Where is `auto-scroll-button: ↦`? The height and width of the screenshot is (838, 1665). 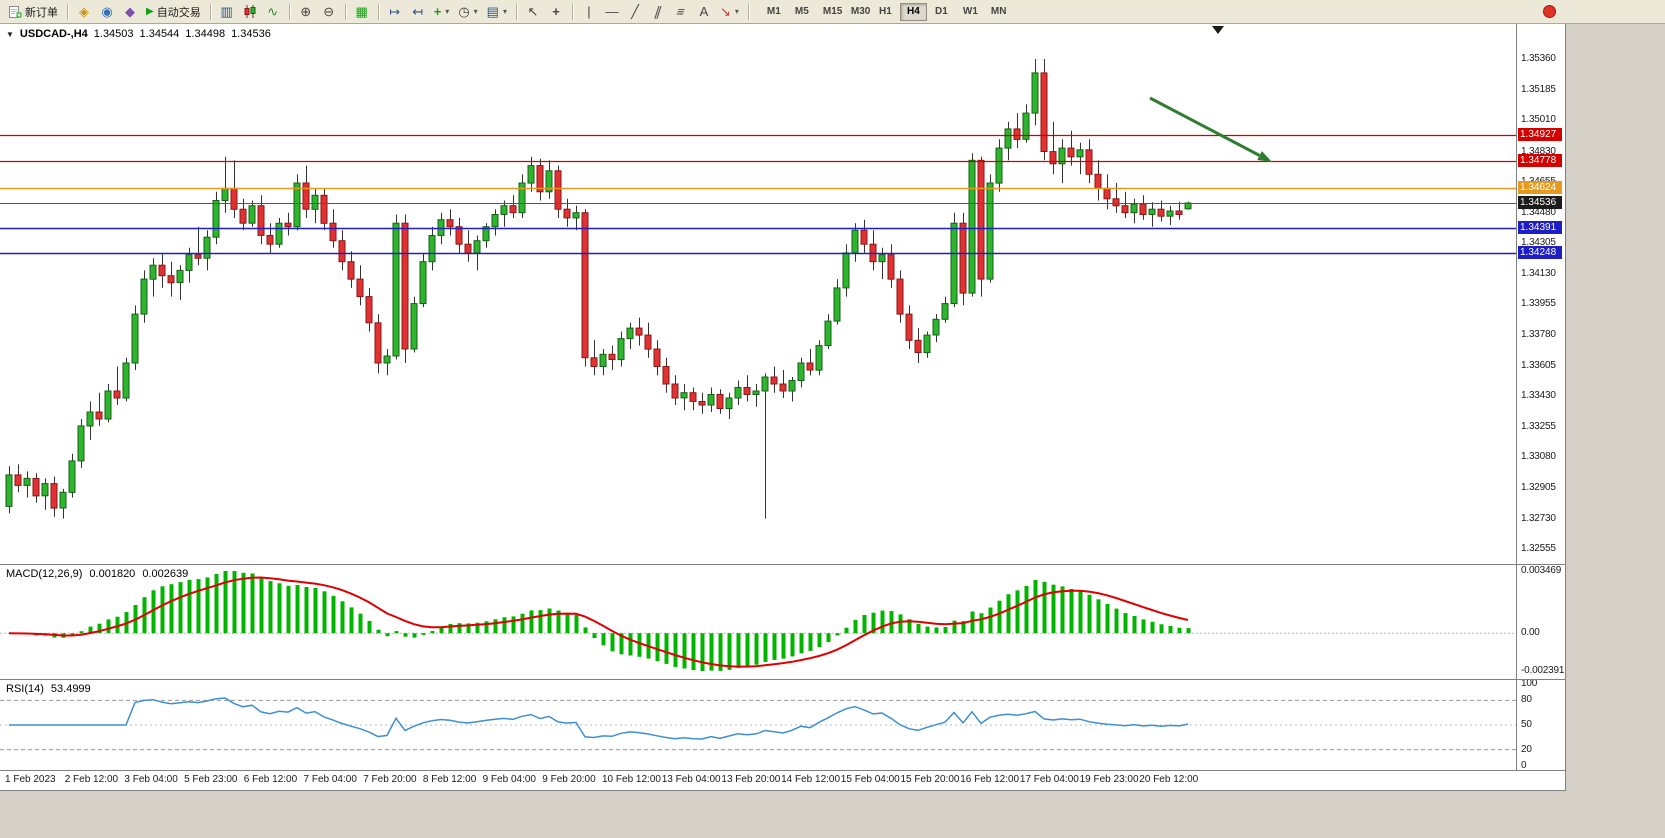
auto-scroll-button: ↦ is located at coordinates (395, 12).